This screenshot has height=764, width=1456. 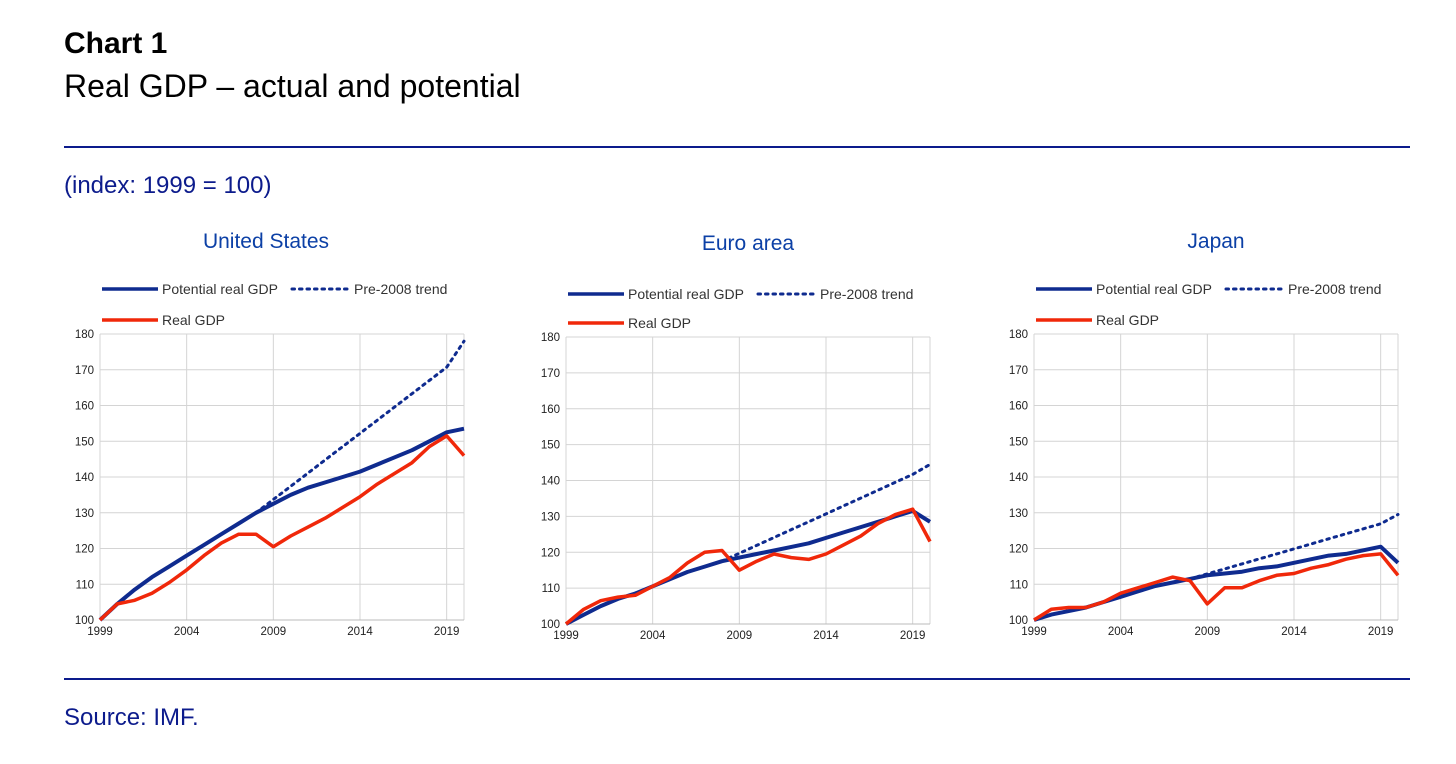 I want to click on units-label: (index: 1999 = 100), so click(x=168, y=185).